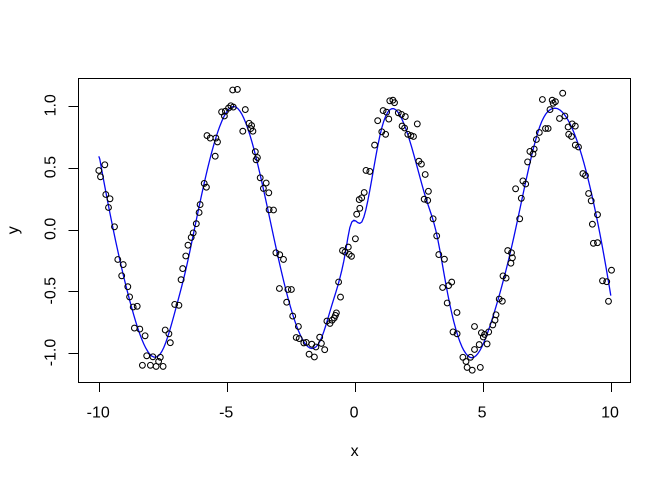 This screenshot has width=672, height=480. Describe the element at coordinates (482, 412) in the screenshot. I see `svg-text: 5` at that location.